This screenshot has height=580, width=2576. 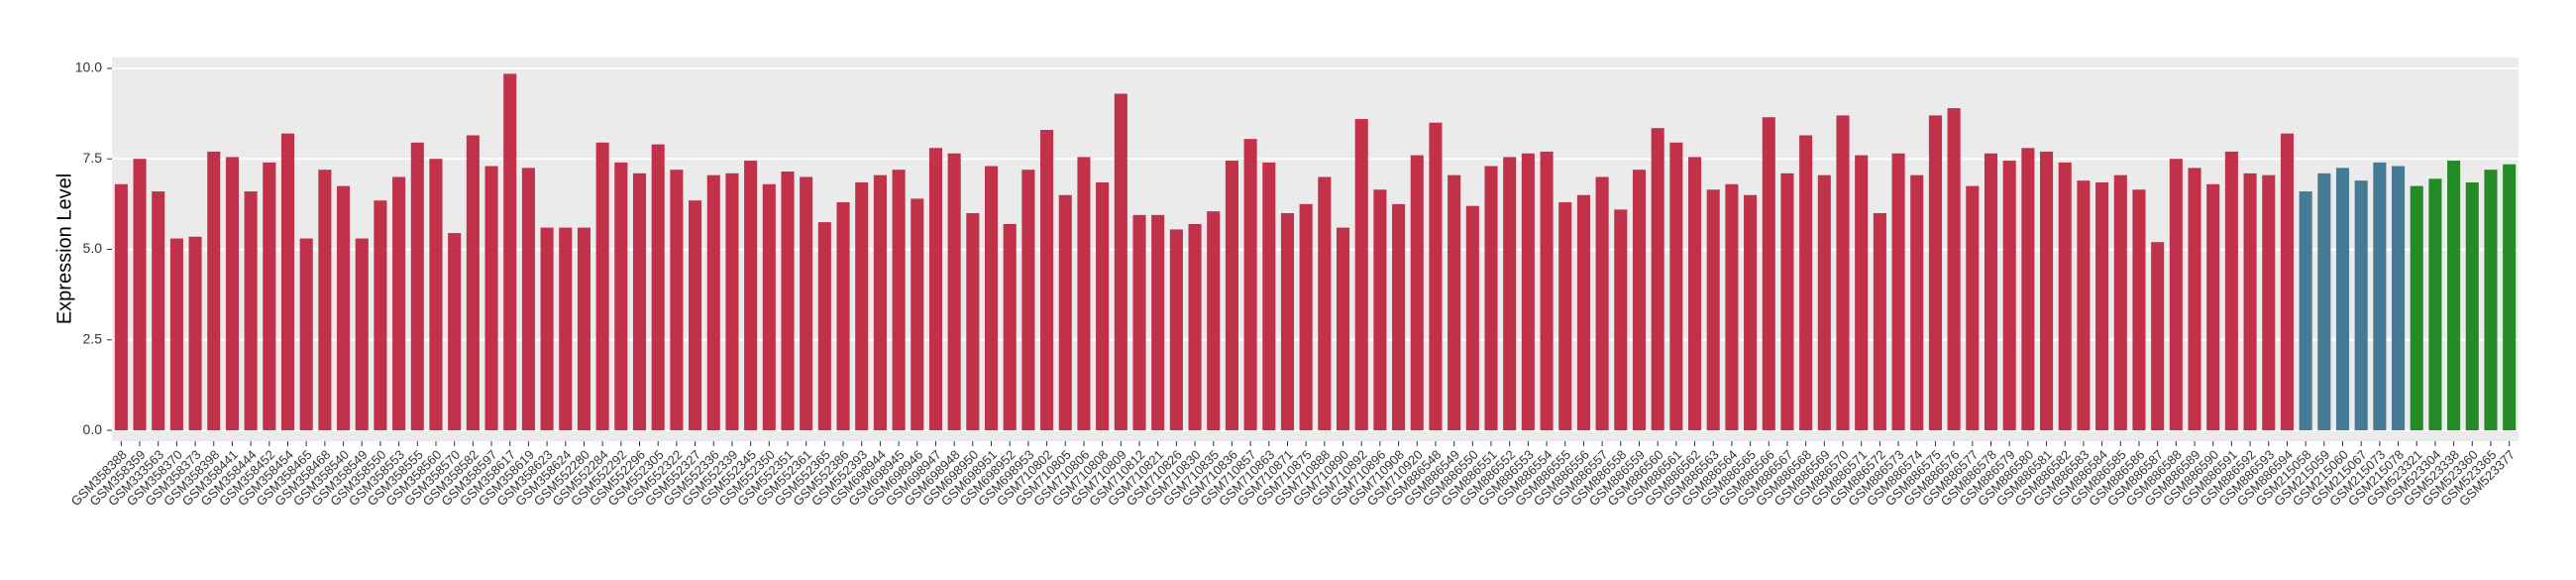 What do you see at coordinates (93, 429) in the screenshot?
I see `y-tick-label: 0.0` at bounding box center [93, 429].